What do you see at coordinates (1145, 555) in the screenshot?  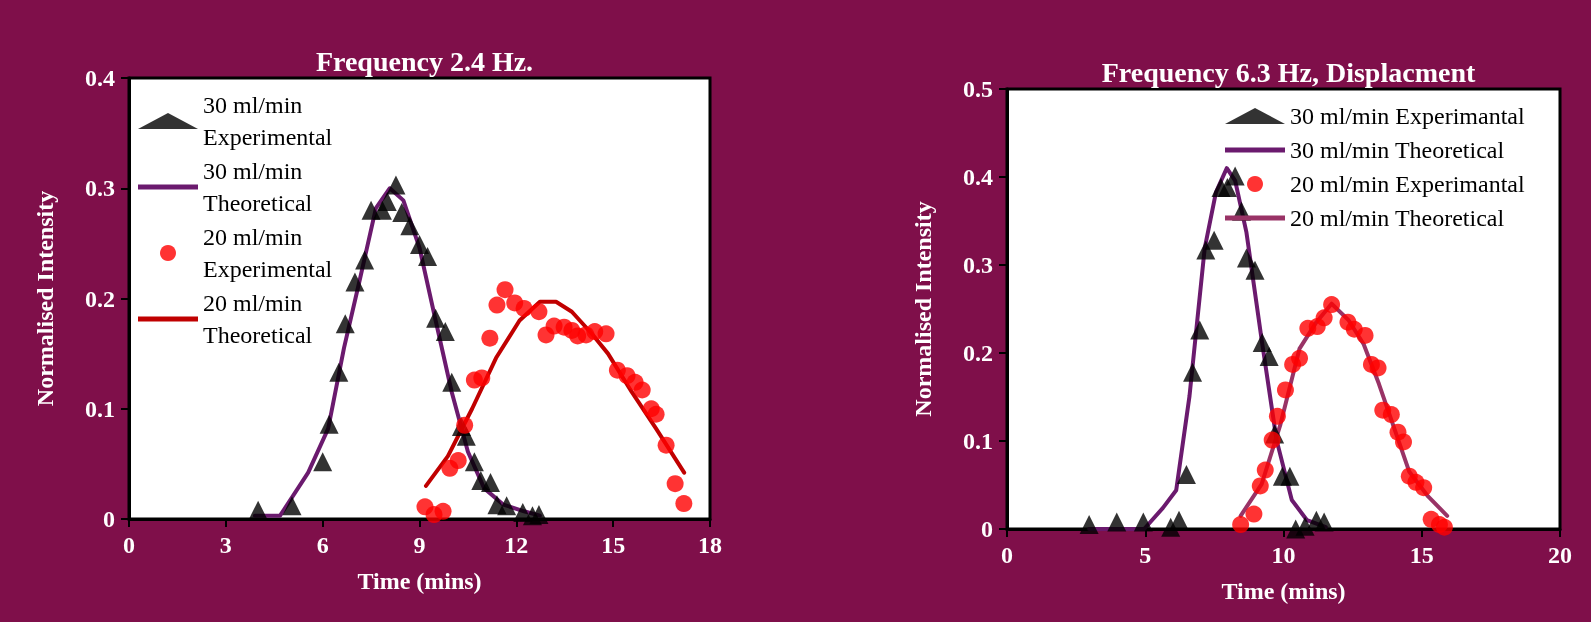 I see `x-tick-label: 5` at bounding box center [1145, 555].